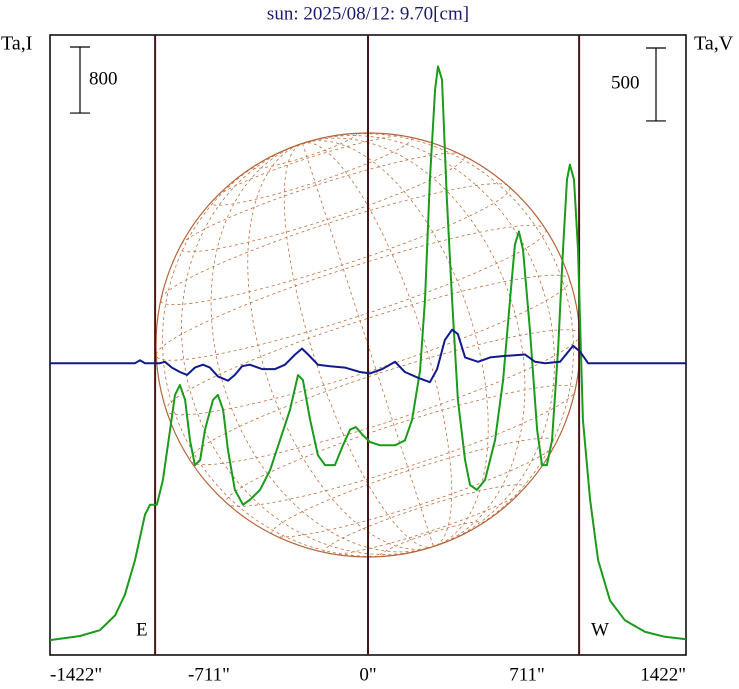  What do you see at coordinates (625, 82) in the screenshot?
I see `y2-scale-bar-label: 500` at bounding box center [625, 82].